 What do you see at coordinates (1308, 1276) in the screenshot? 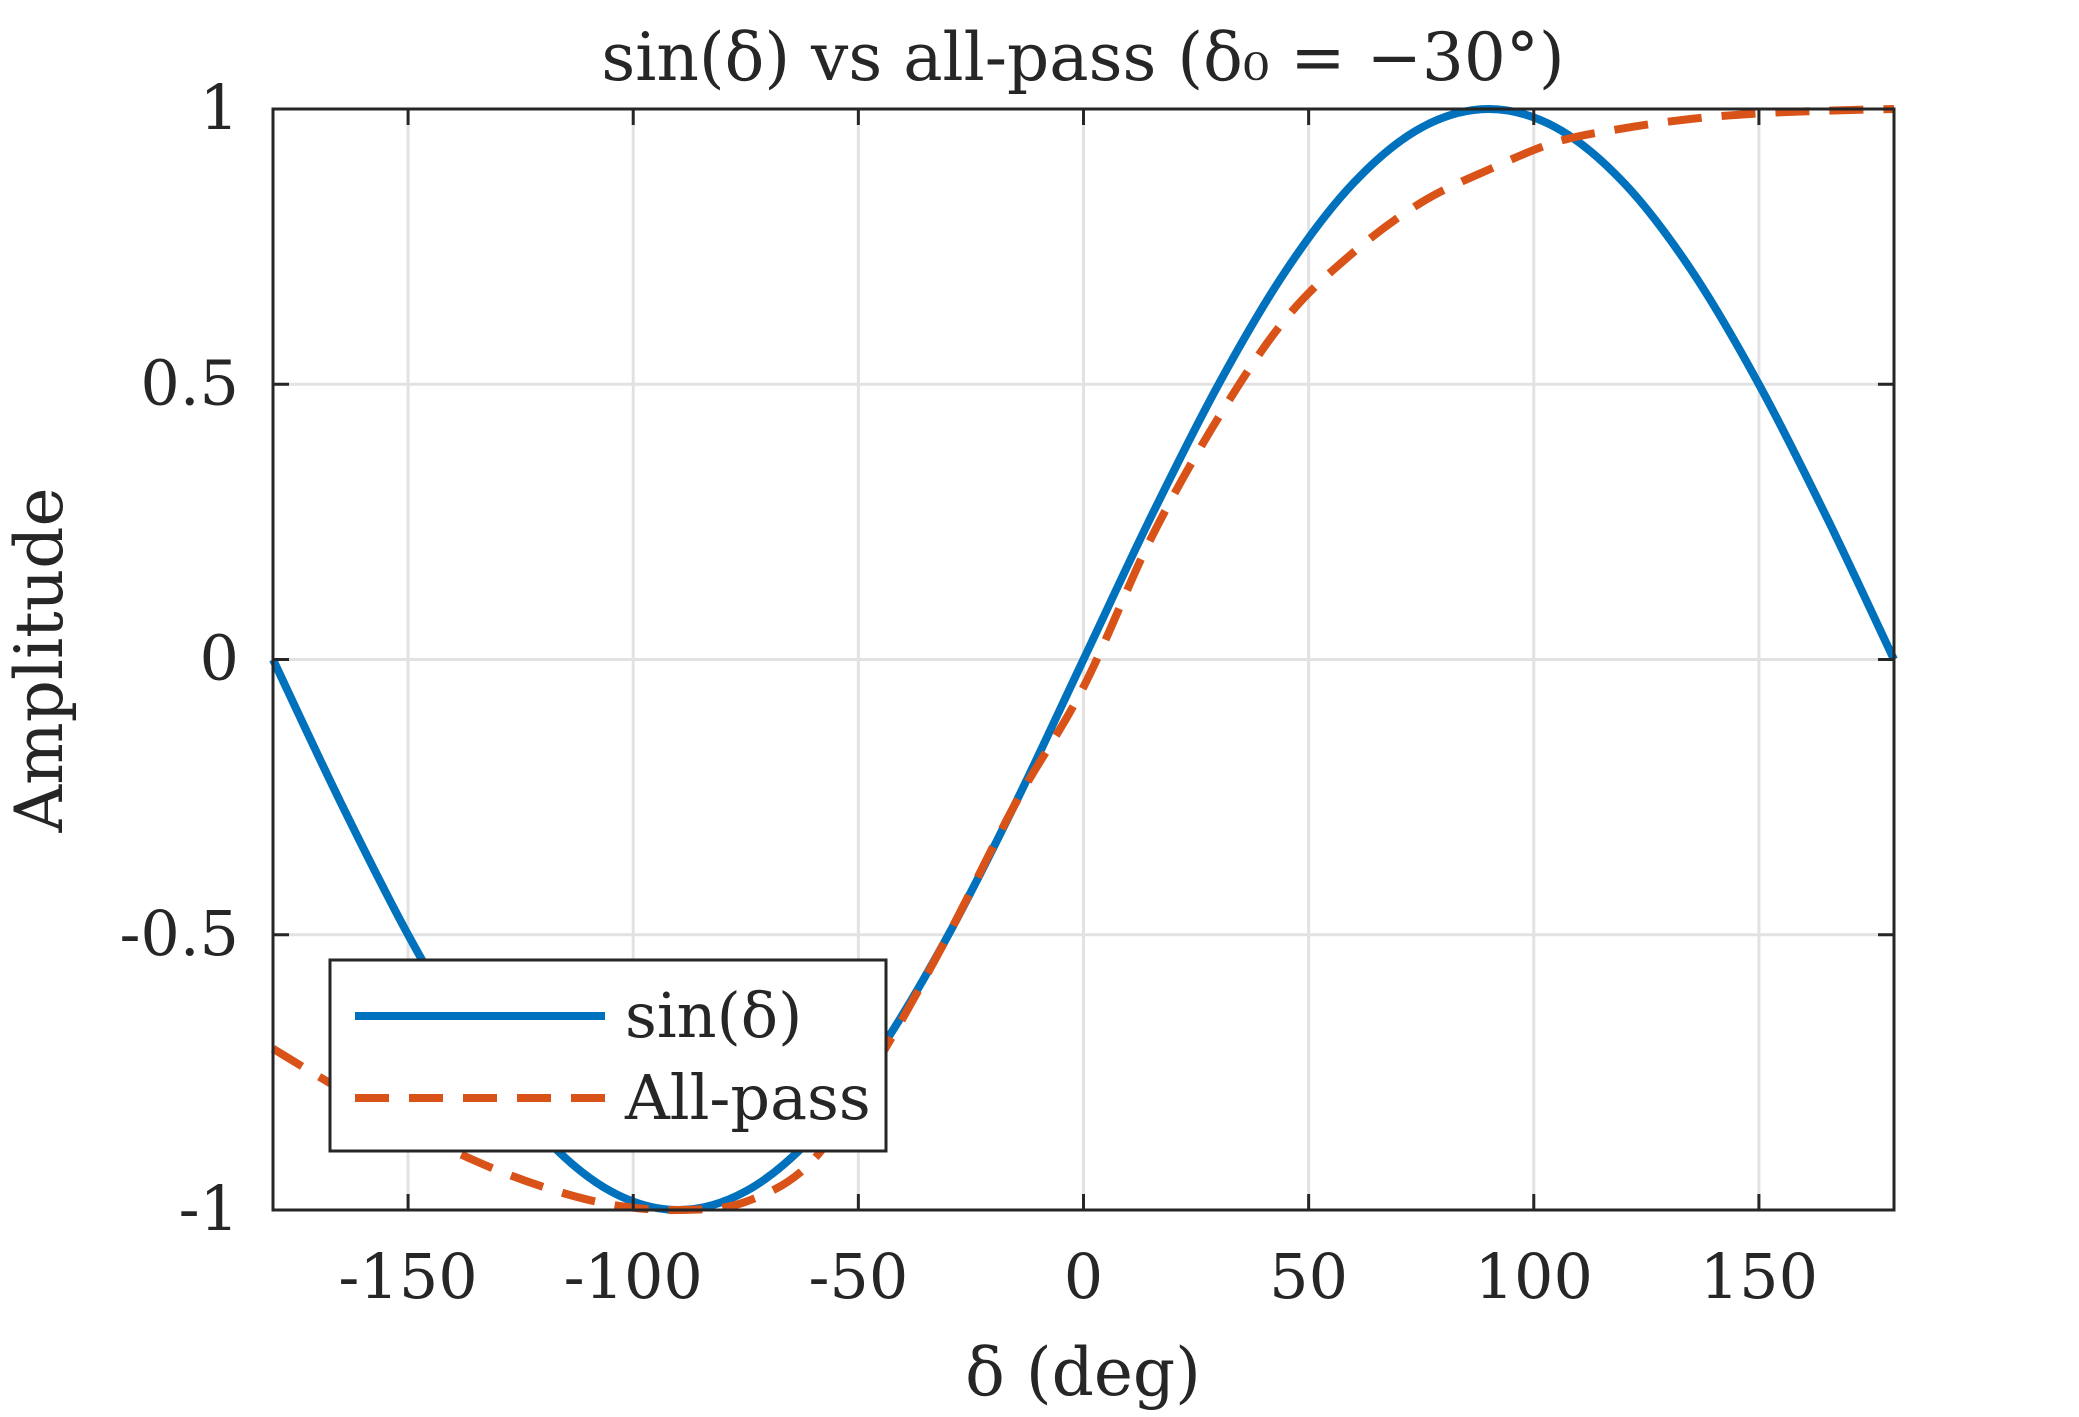
I see `x-tick-label: 50` at bounding box center [1308, 1276].